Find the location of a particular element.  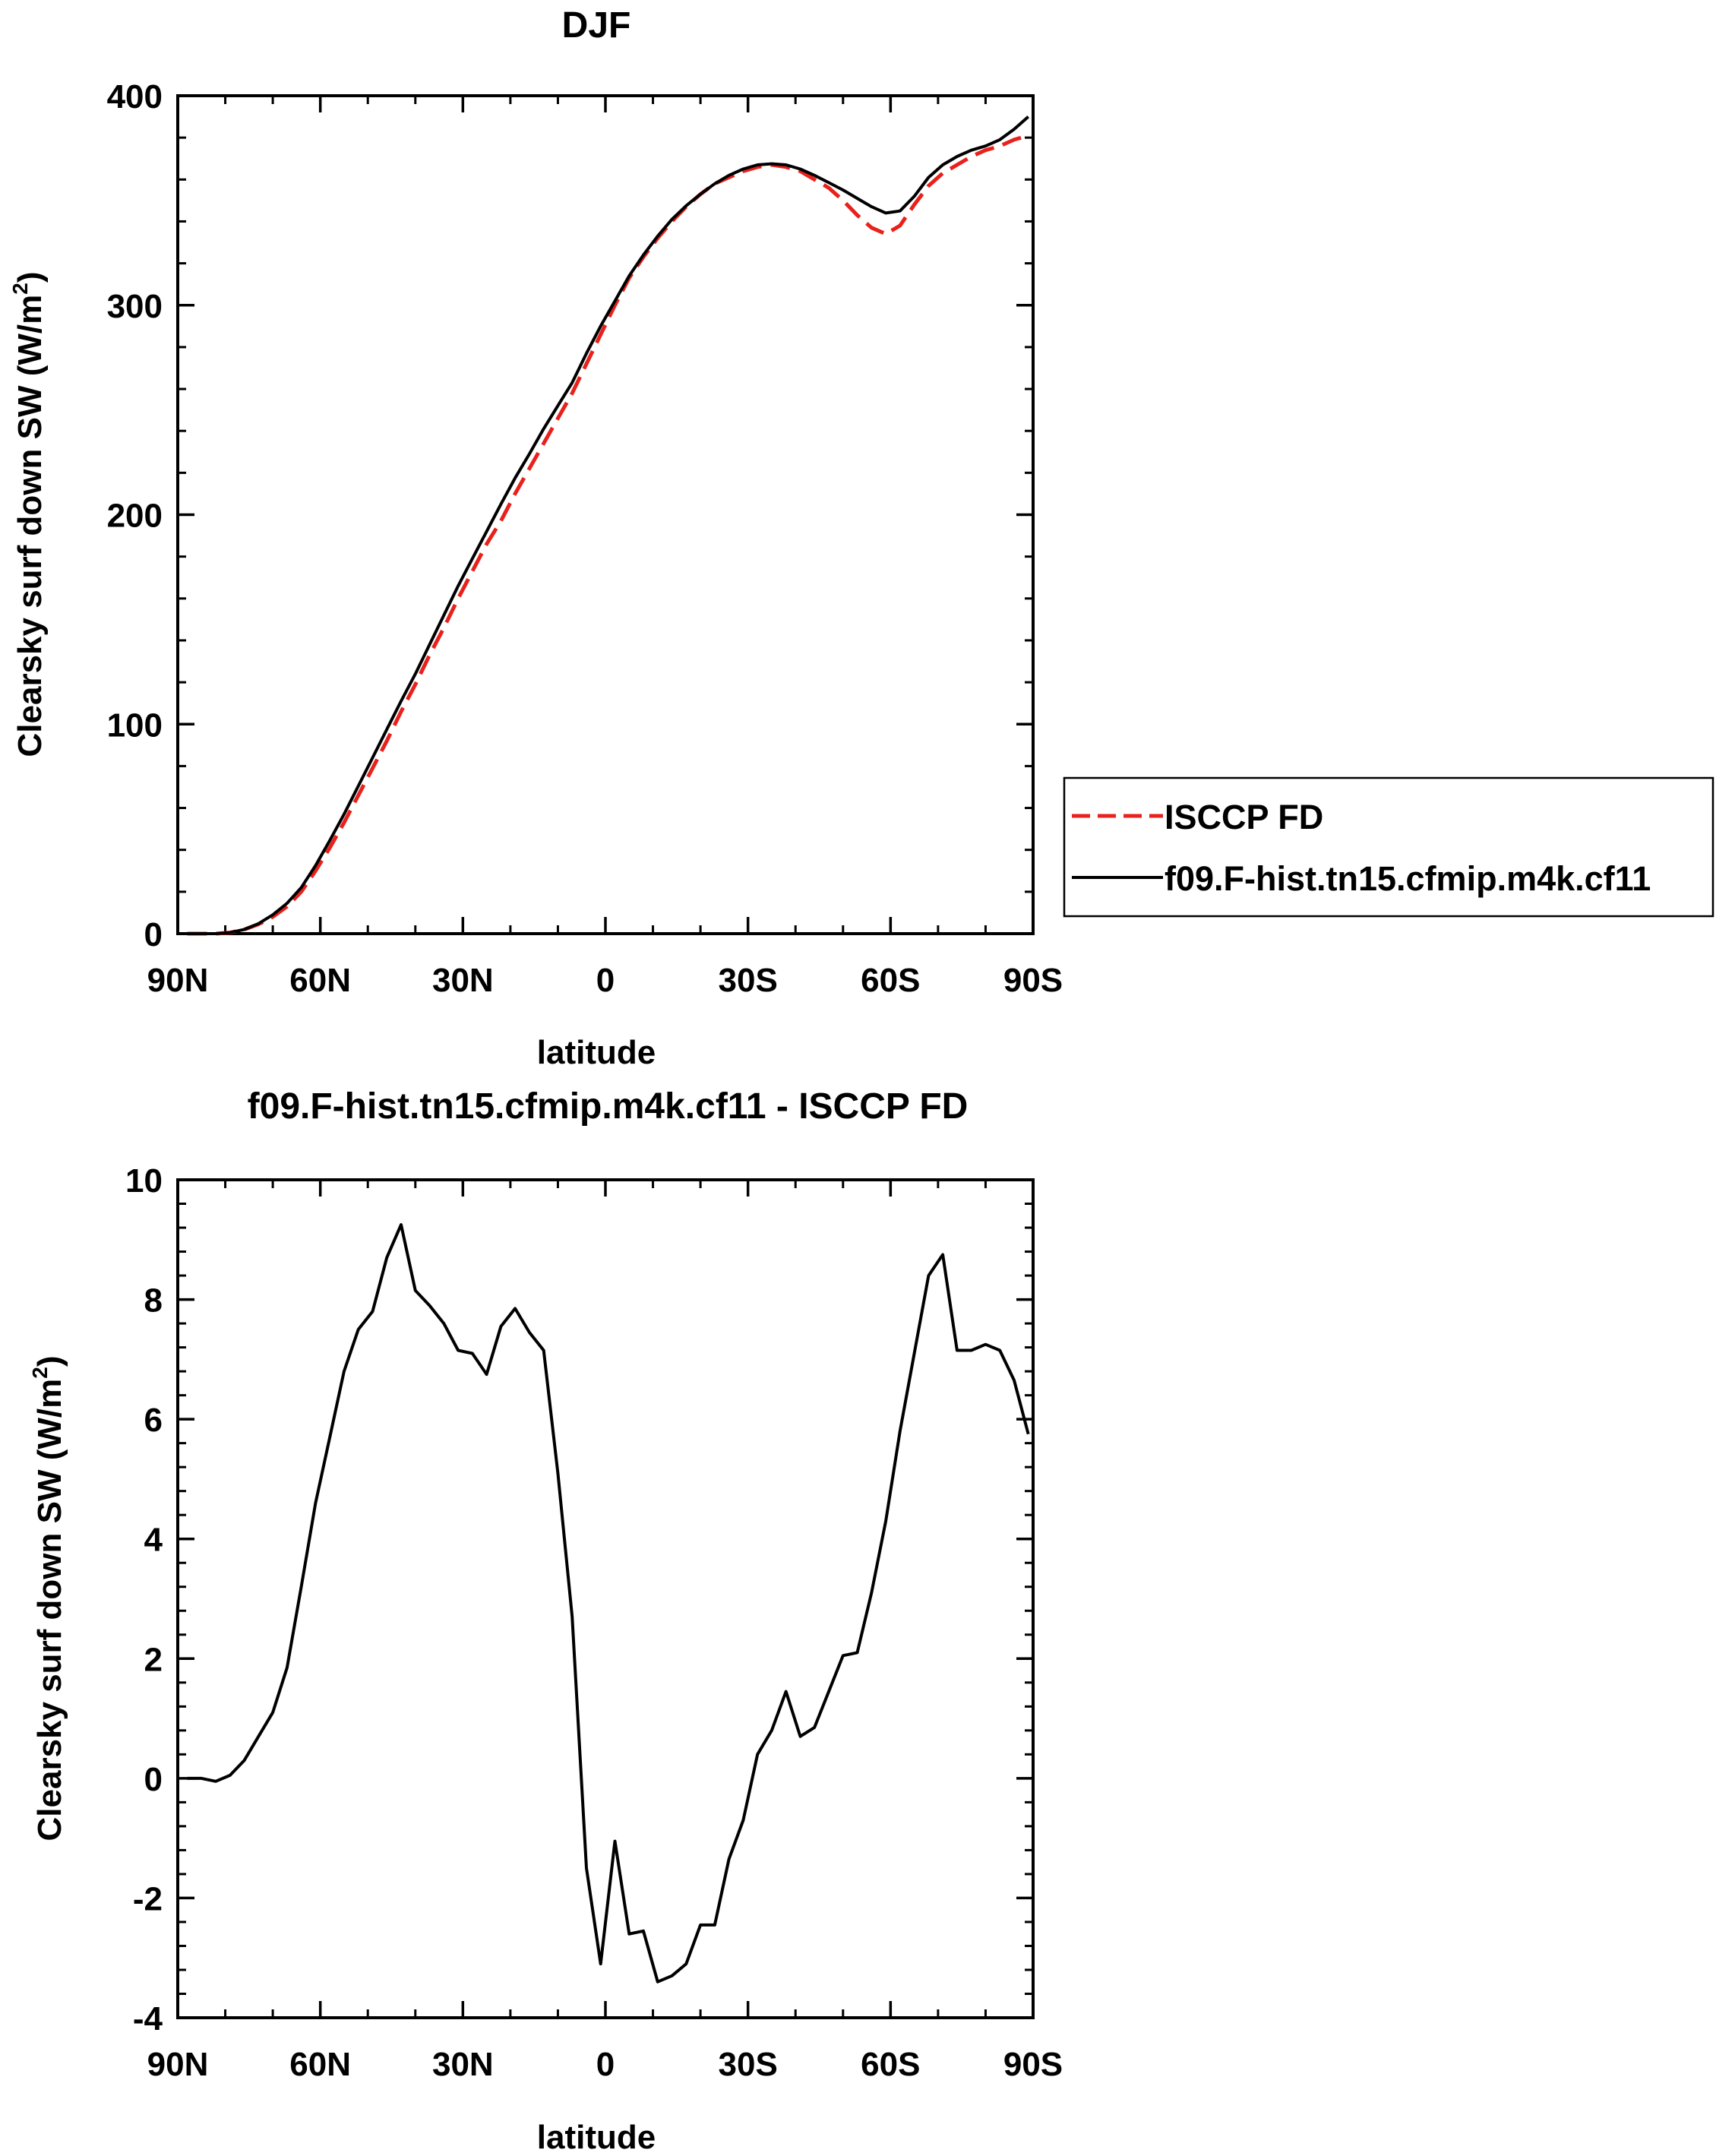

legend-box is located at coordinates (1388, 847).